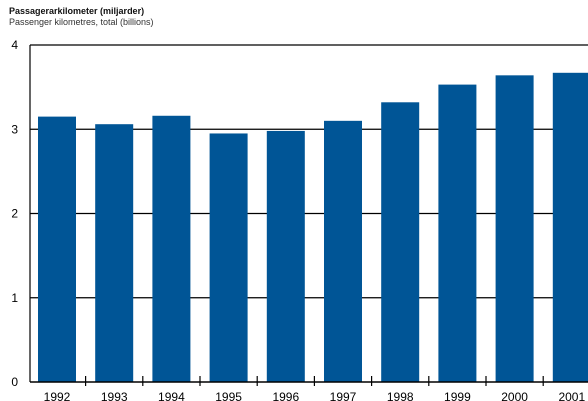 The width and height of the screenshot is (588, 401). I want to click on y-tick-label: 1, so click(14, 298).